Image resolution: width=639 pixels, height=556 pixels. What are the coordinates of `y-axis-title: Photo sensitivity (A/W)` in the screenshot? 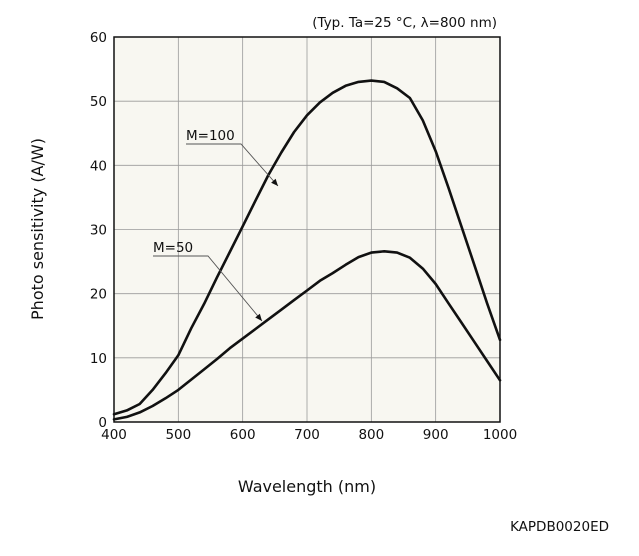 It's located at (37, 229).